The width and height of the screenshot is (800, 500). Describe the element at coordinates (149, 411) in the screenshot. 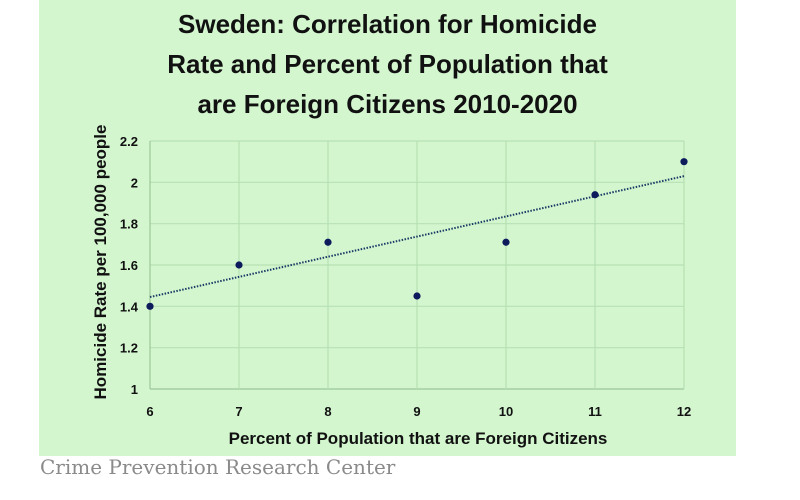

I see `x-tick-label: 6` at that location.